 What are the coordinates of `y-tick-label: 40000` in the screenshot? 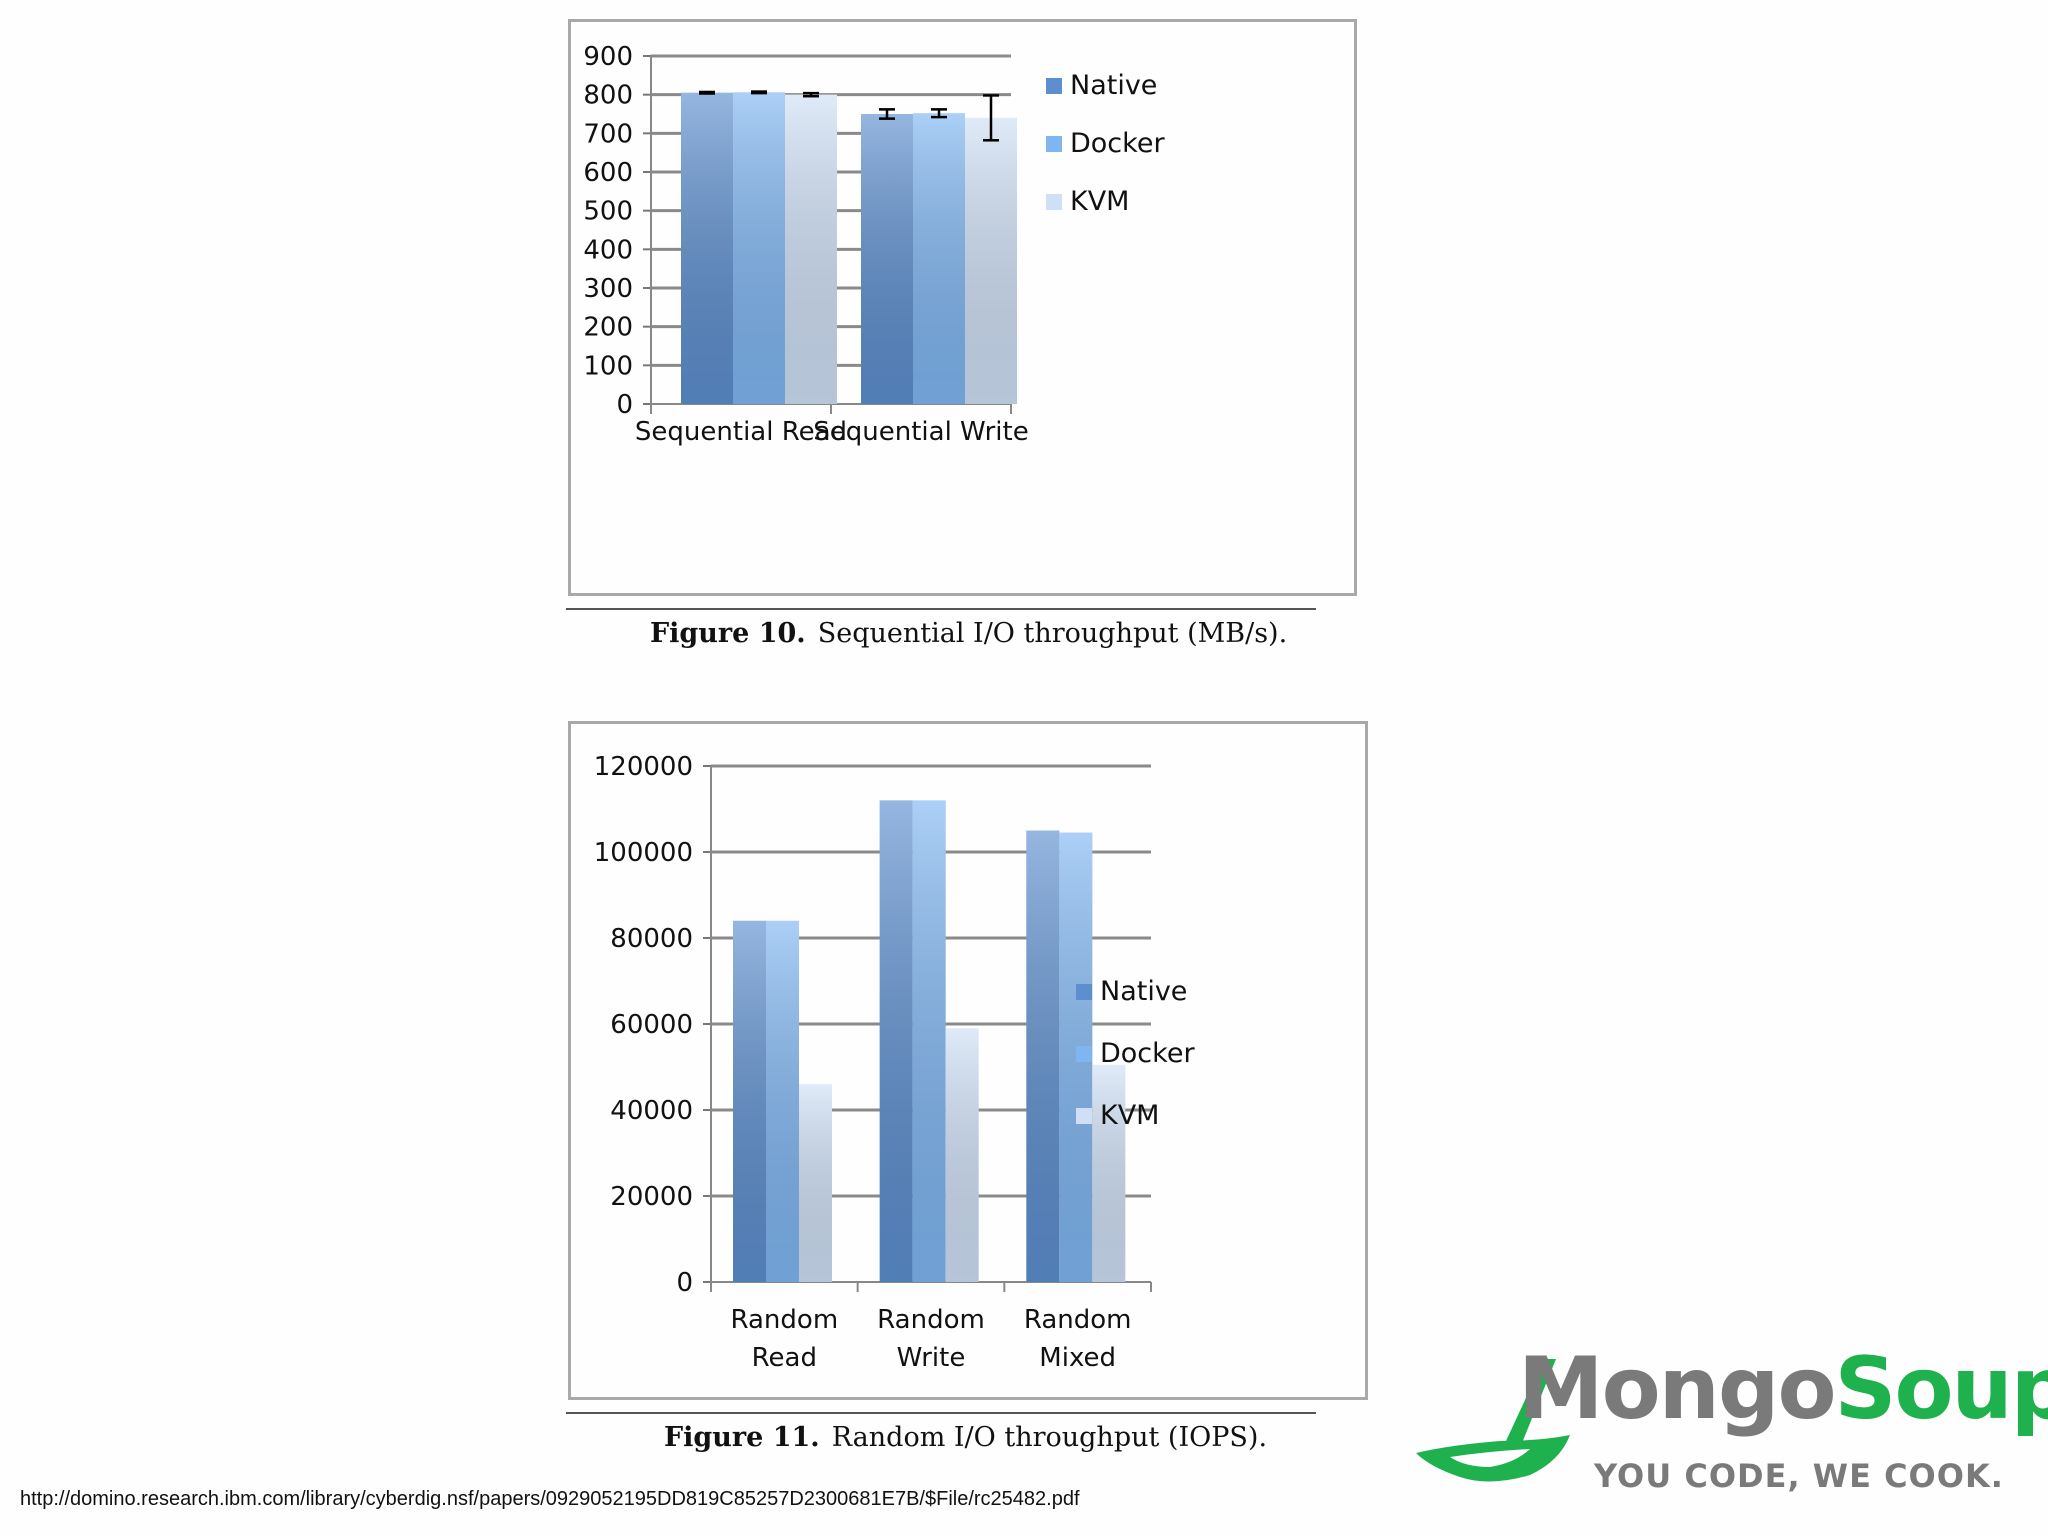 It's located at (651, 1111).